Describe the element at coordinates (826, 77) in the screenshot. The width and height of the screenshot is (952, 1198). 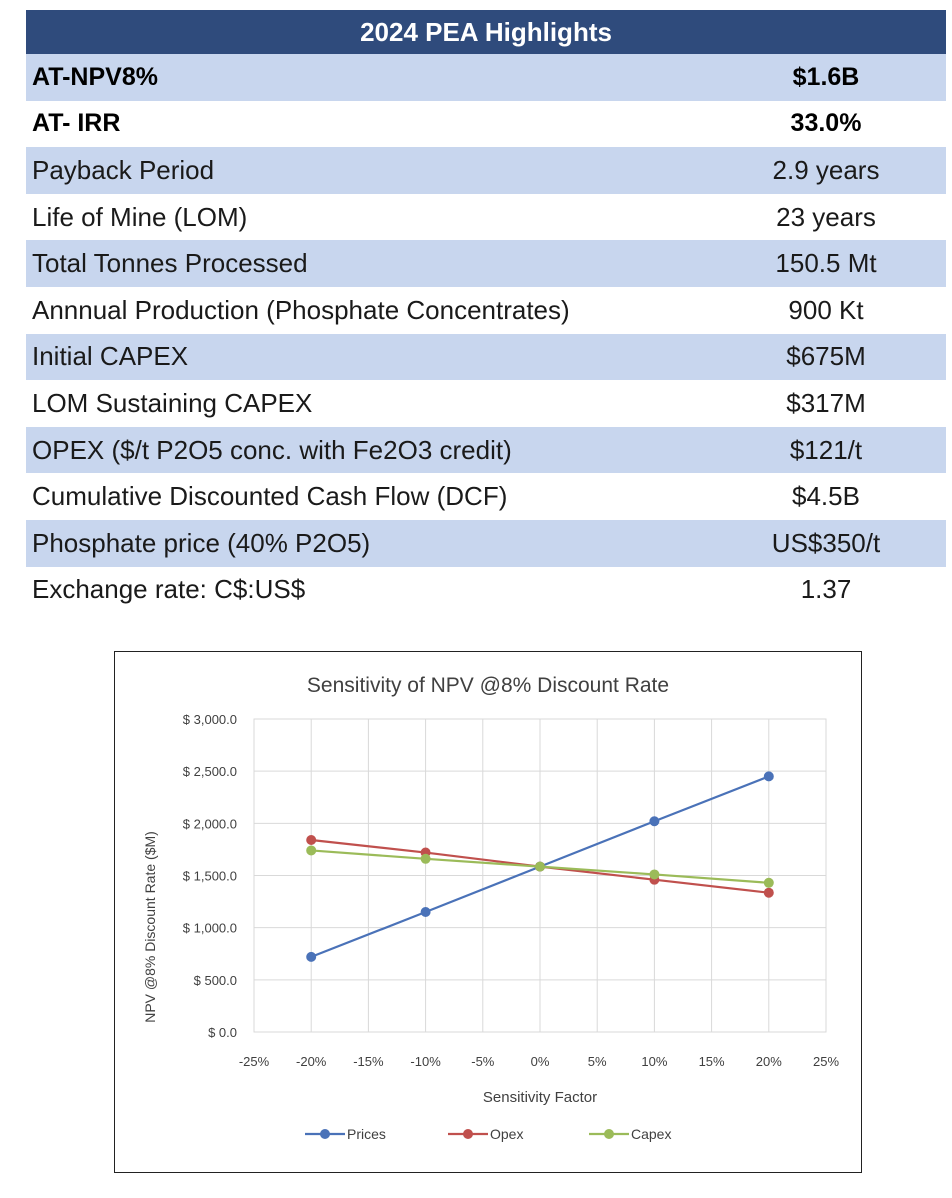
I see `row-value: $1.6B` at that location.